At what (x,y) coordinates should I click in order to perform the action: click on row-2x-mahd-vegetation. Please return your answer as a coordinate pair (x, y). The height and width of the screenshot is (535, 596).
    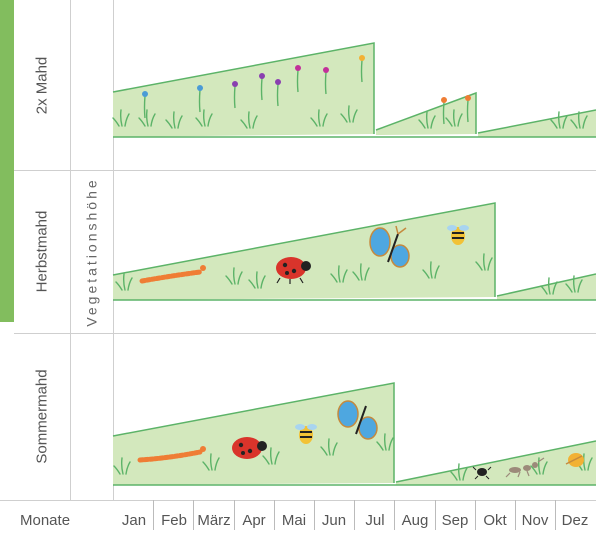
    Looking at the image, I should click on (354, 90).